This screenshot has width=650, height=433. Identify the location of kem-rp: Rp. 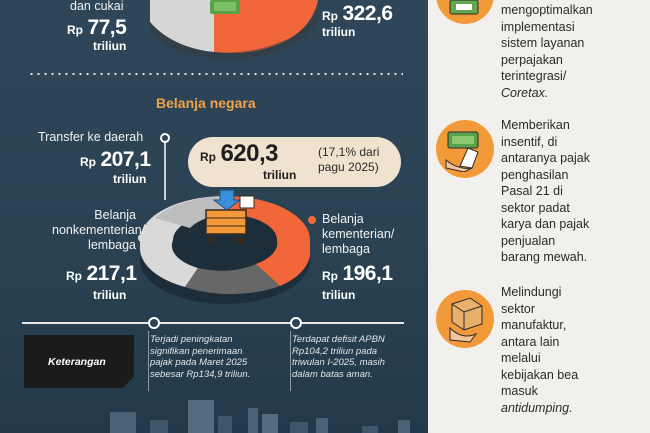
(330, 276).